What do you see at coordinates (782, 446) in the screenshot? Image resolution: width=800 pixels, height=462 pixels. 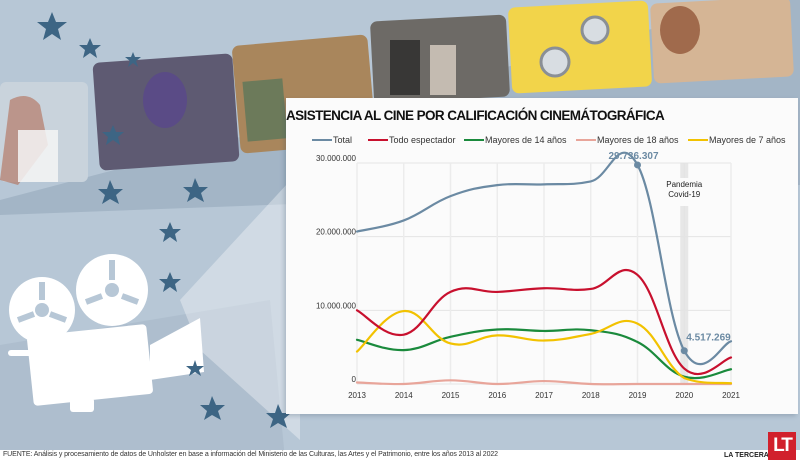 I see `brand-logo: LT` at bounding box center [782, 446].